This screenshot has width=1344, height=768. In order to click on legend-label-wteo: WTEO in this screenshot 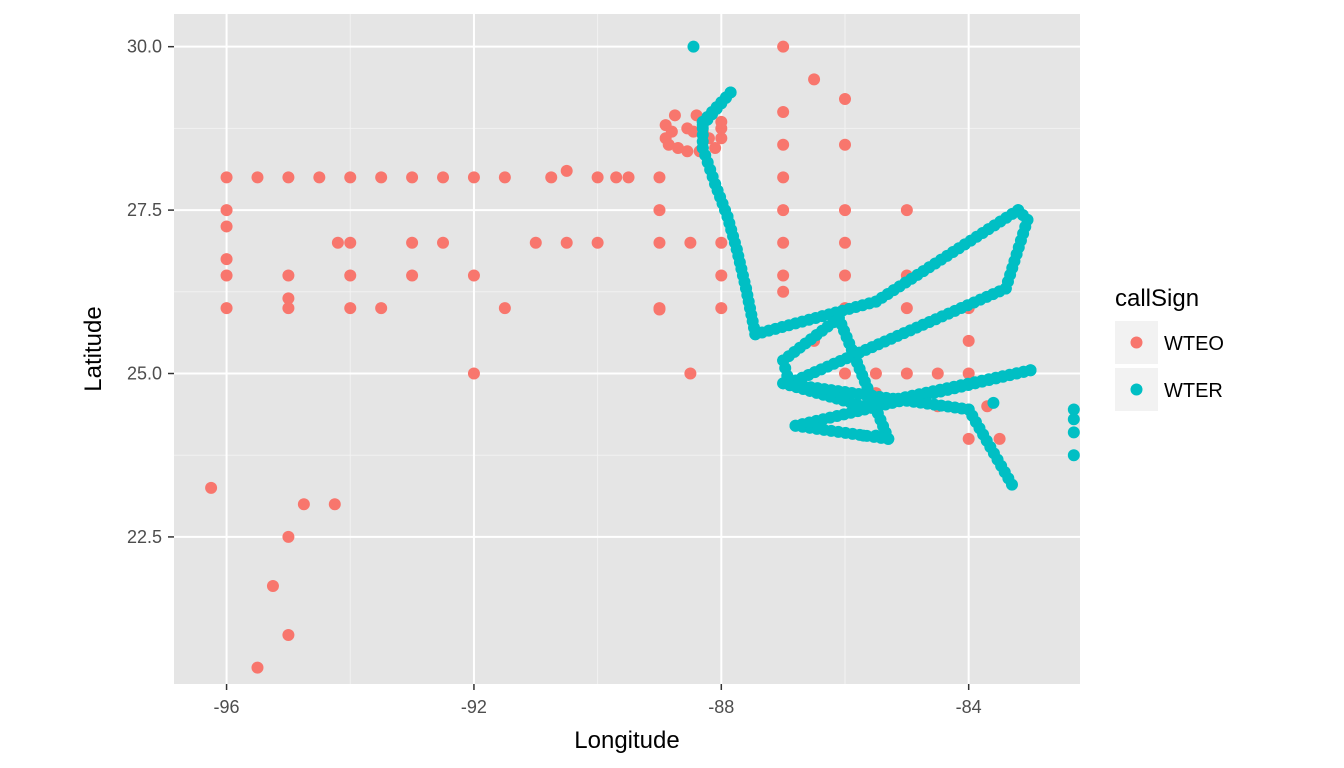, I will do `click(1194, 344)`.